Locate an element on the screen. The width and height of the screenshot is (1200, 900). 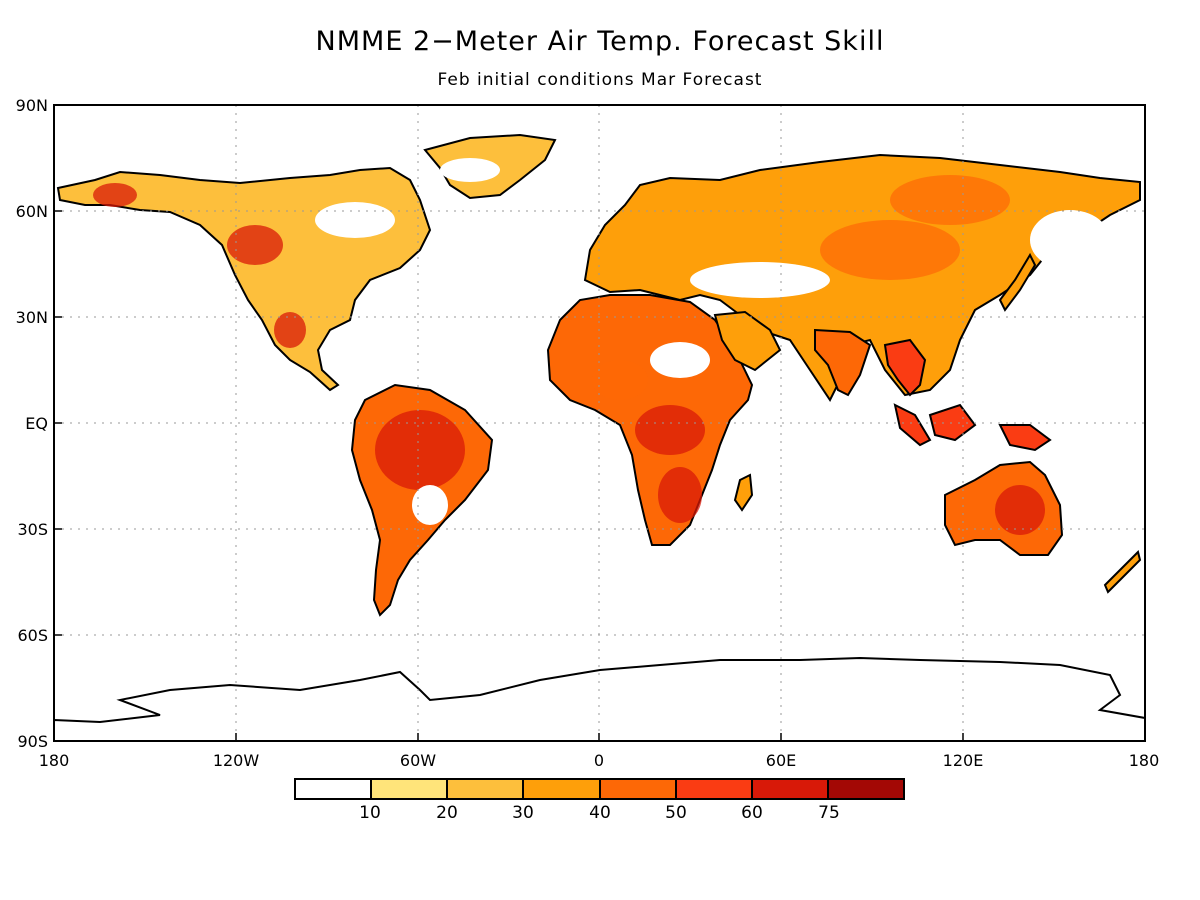
colorbar-label: 75 is located at coordinates (829, 813).